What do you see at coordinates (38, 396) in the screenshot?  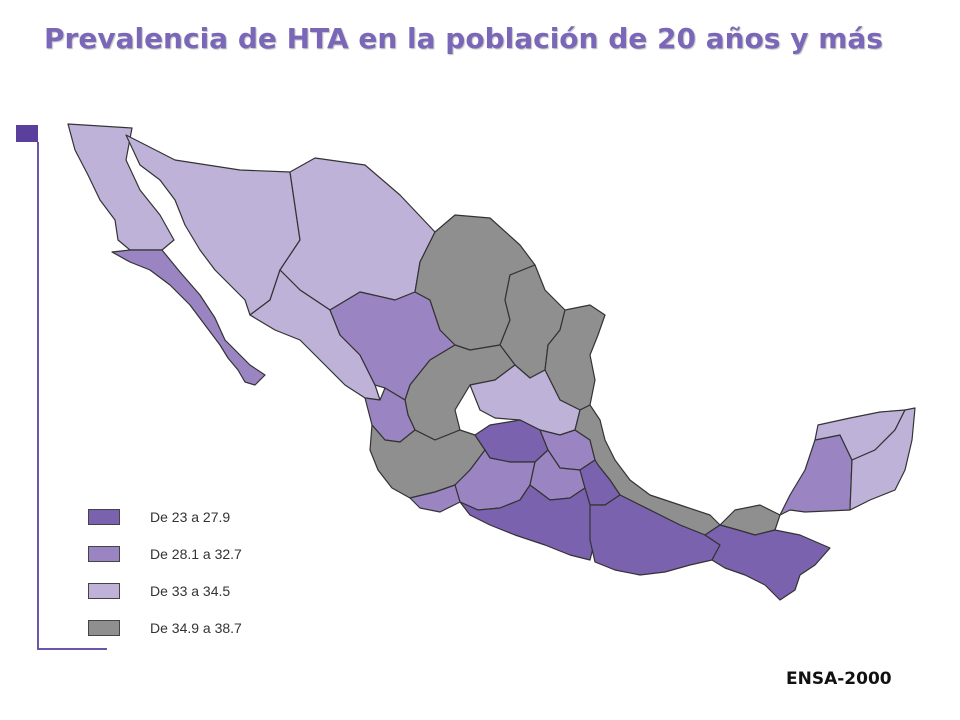 I see `frame-line-vertical` at bounding box center [38, 396].